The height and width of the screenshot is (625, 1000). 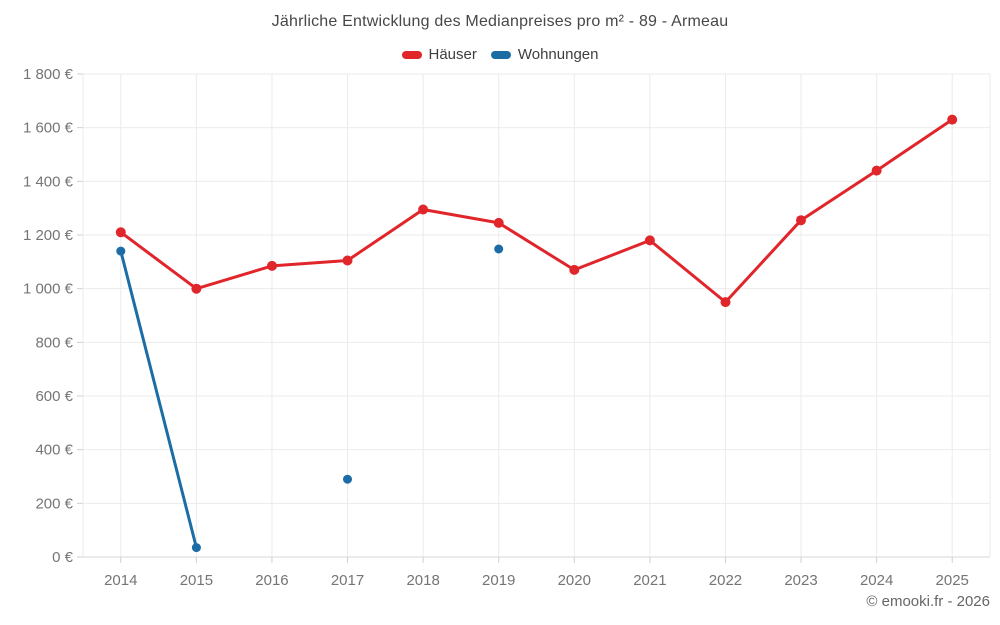 What do you see at coordinates (422, 580) in the screenshot?
I see `x-axis-label: 2018` at bounding box center [422, 580].